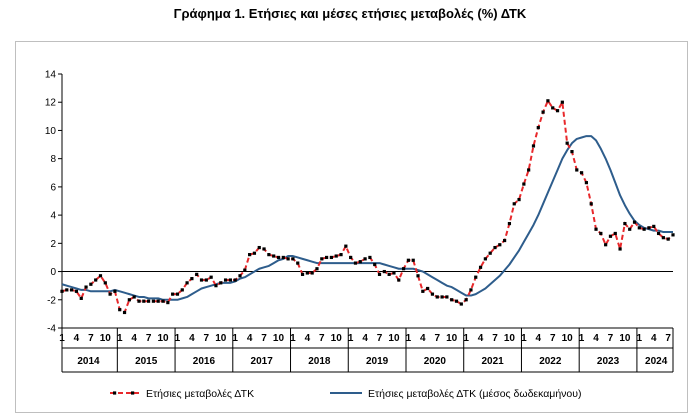 Image resolution: width=700 pixels, height=420 pixels. What do you see at coordinates (53, 216) in the screenshot?
I see `y-tick-label: 4` at bounding box center [53, 216].